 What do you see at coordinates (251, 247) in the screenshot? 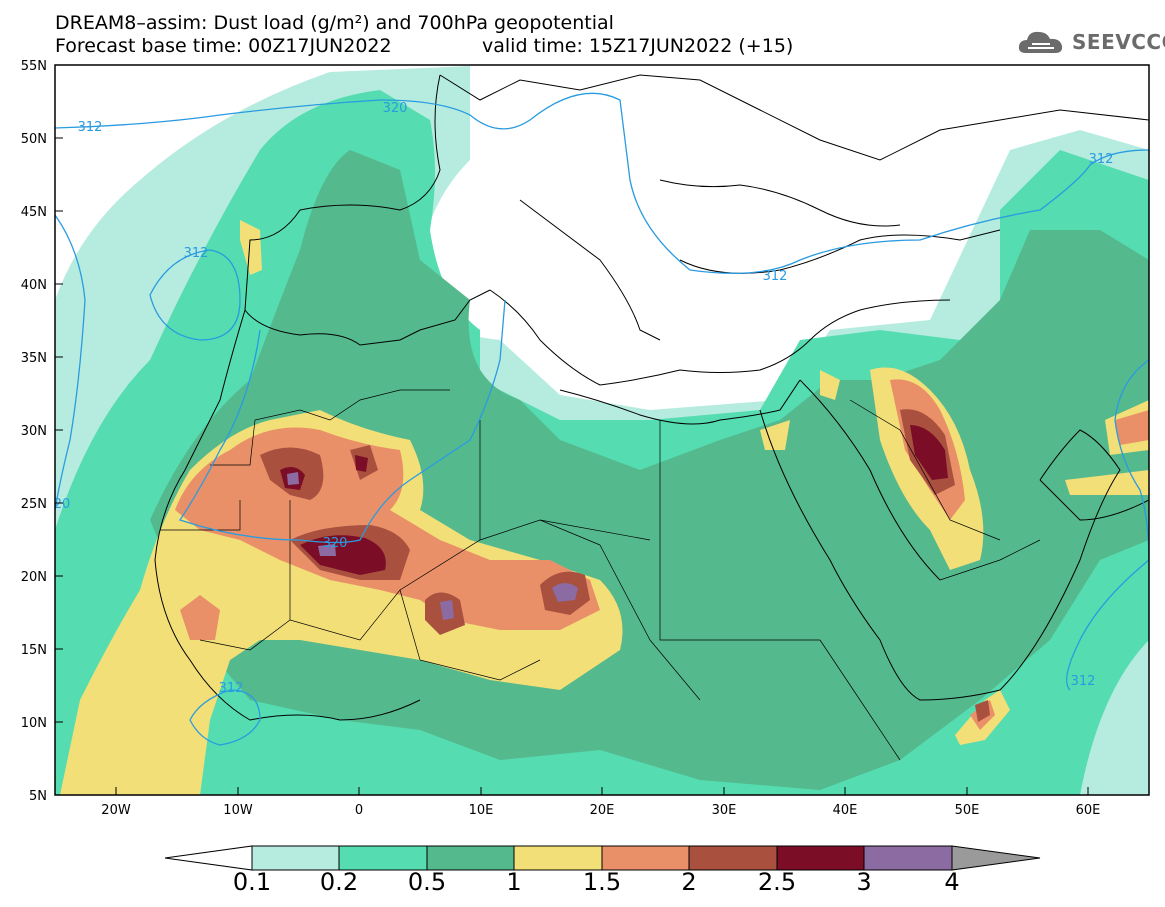
I see `dust-band-1-iberia` at bounding box center [251, 247].